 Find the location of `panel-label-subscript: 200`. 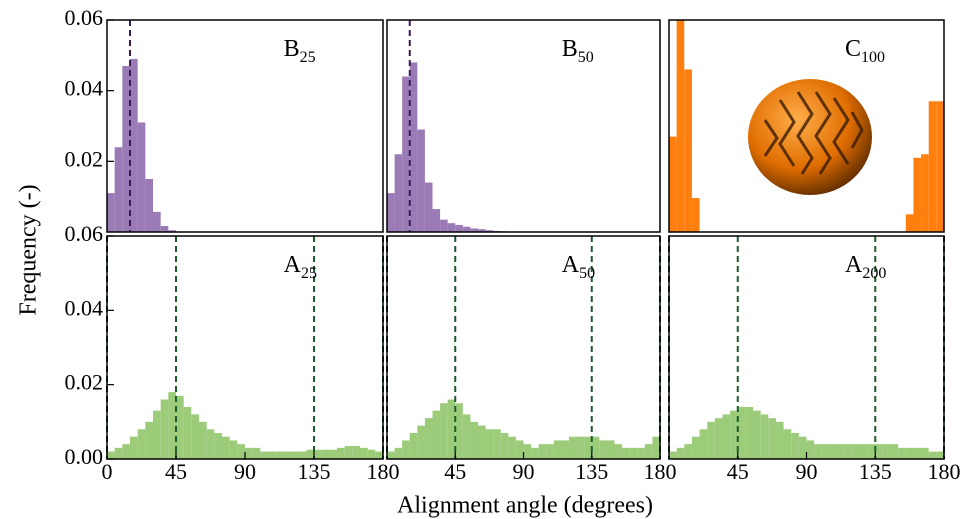

panel-label-subscript: 200 is located at coordinates (874, 273).